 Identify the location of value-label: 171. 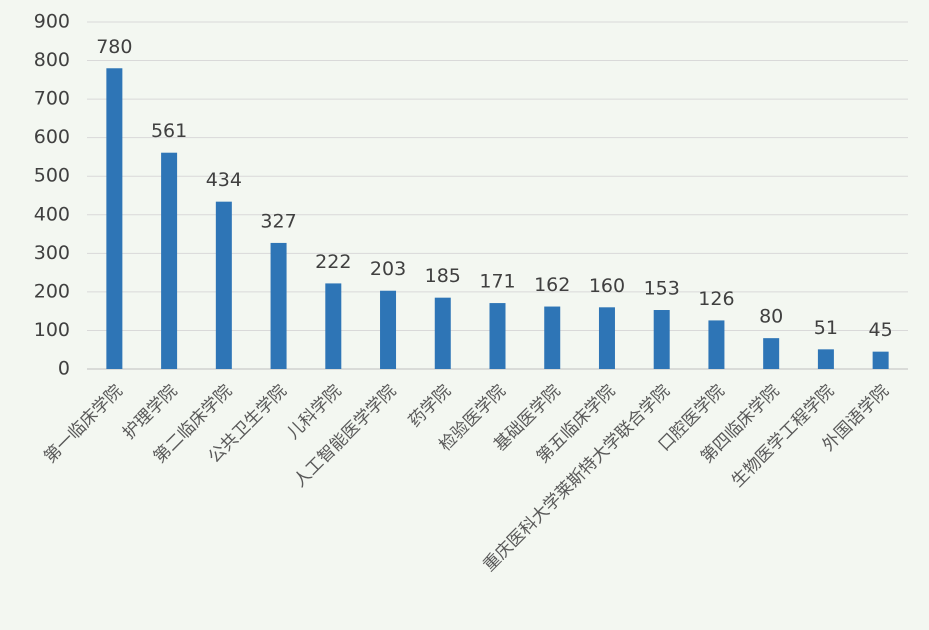
(497, 282).